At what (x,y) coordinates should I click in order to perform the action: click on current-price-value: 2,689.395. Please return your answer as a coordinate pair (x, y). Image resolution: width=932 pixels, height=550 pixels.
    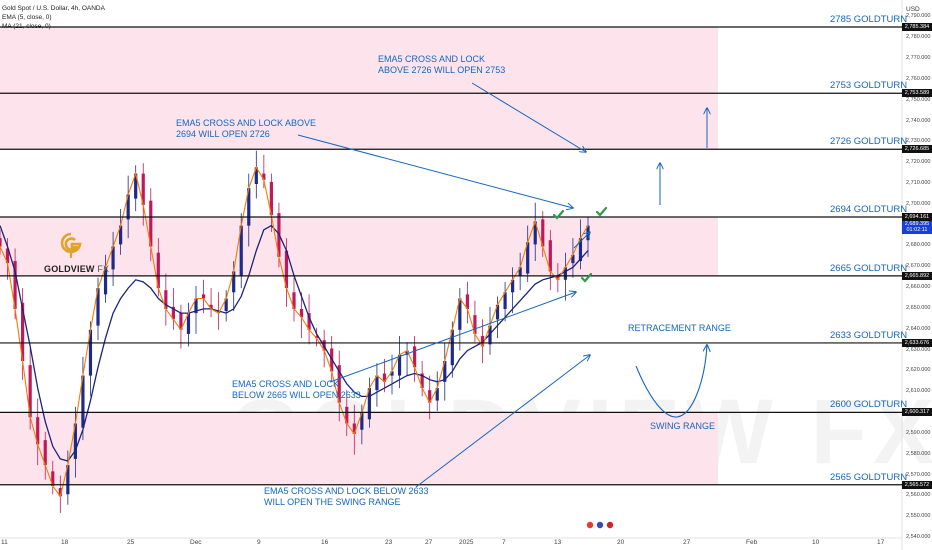
    Looking at the image, I should click on (917, 223).